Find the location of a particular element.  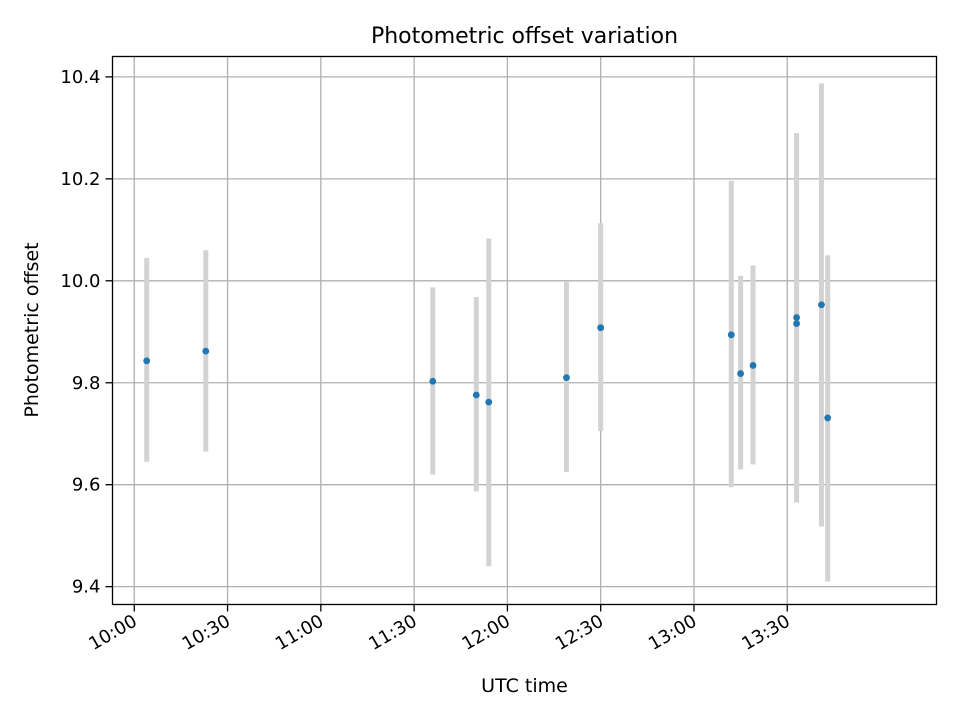

y-tick-label: 10.2 is located at coordinates (80, 179).